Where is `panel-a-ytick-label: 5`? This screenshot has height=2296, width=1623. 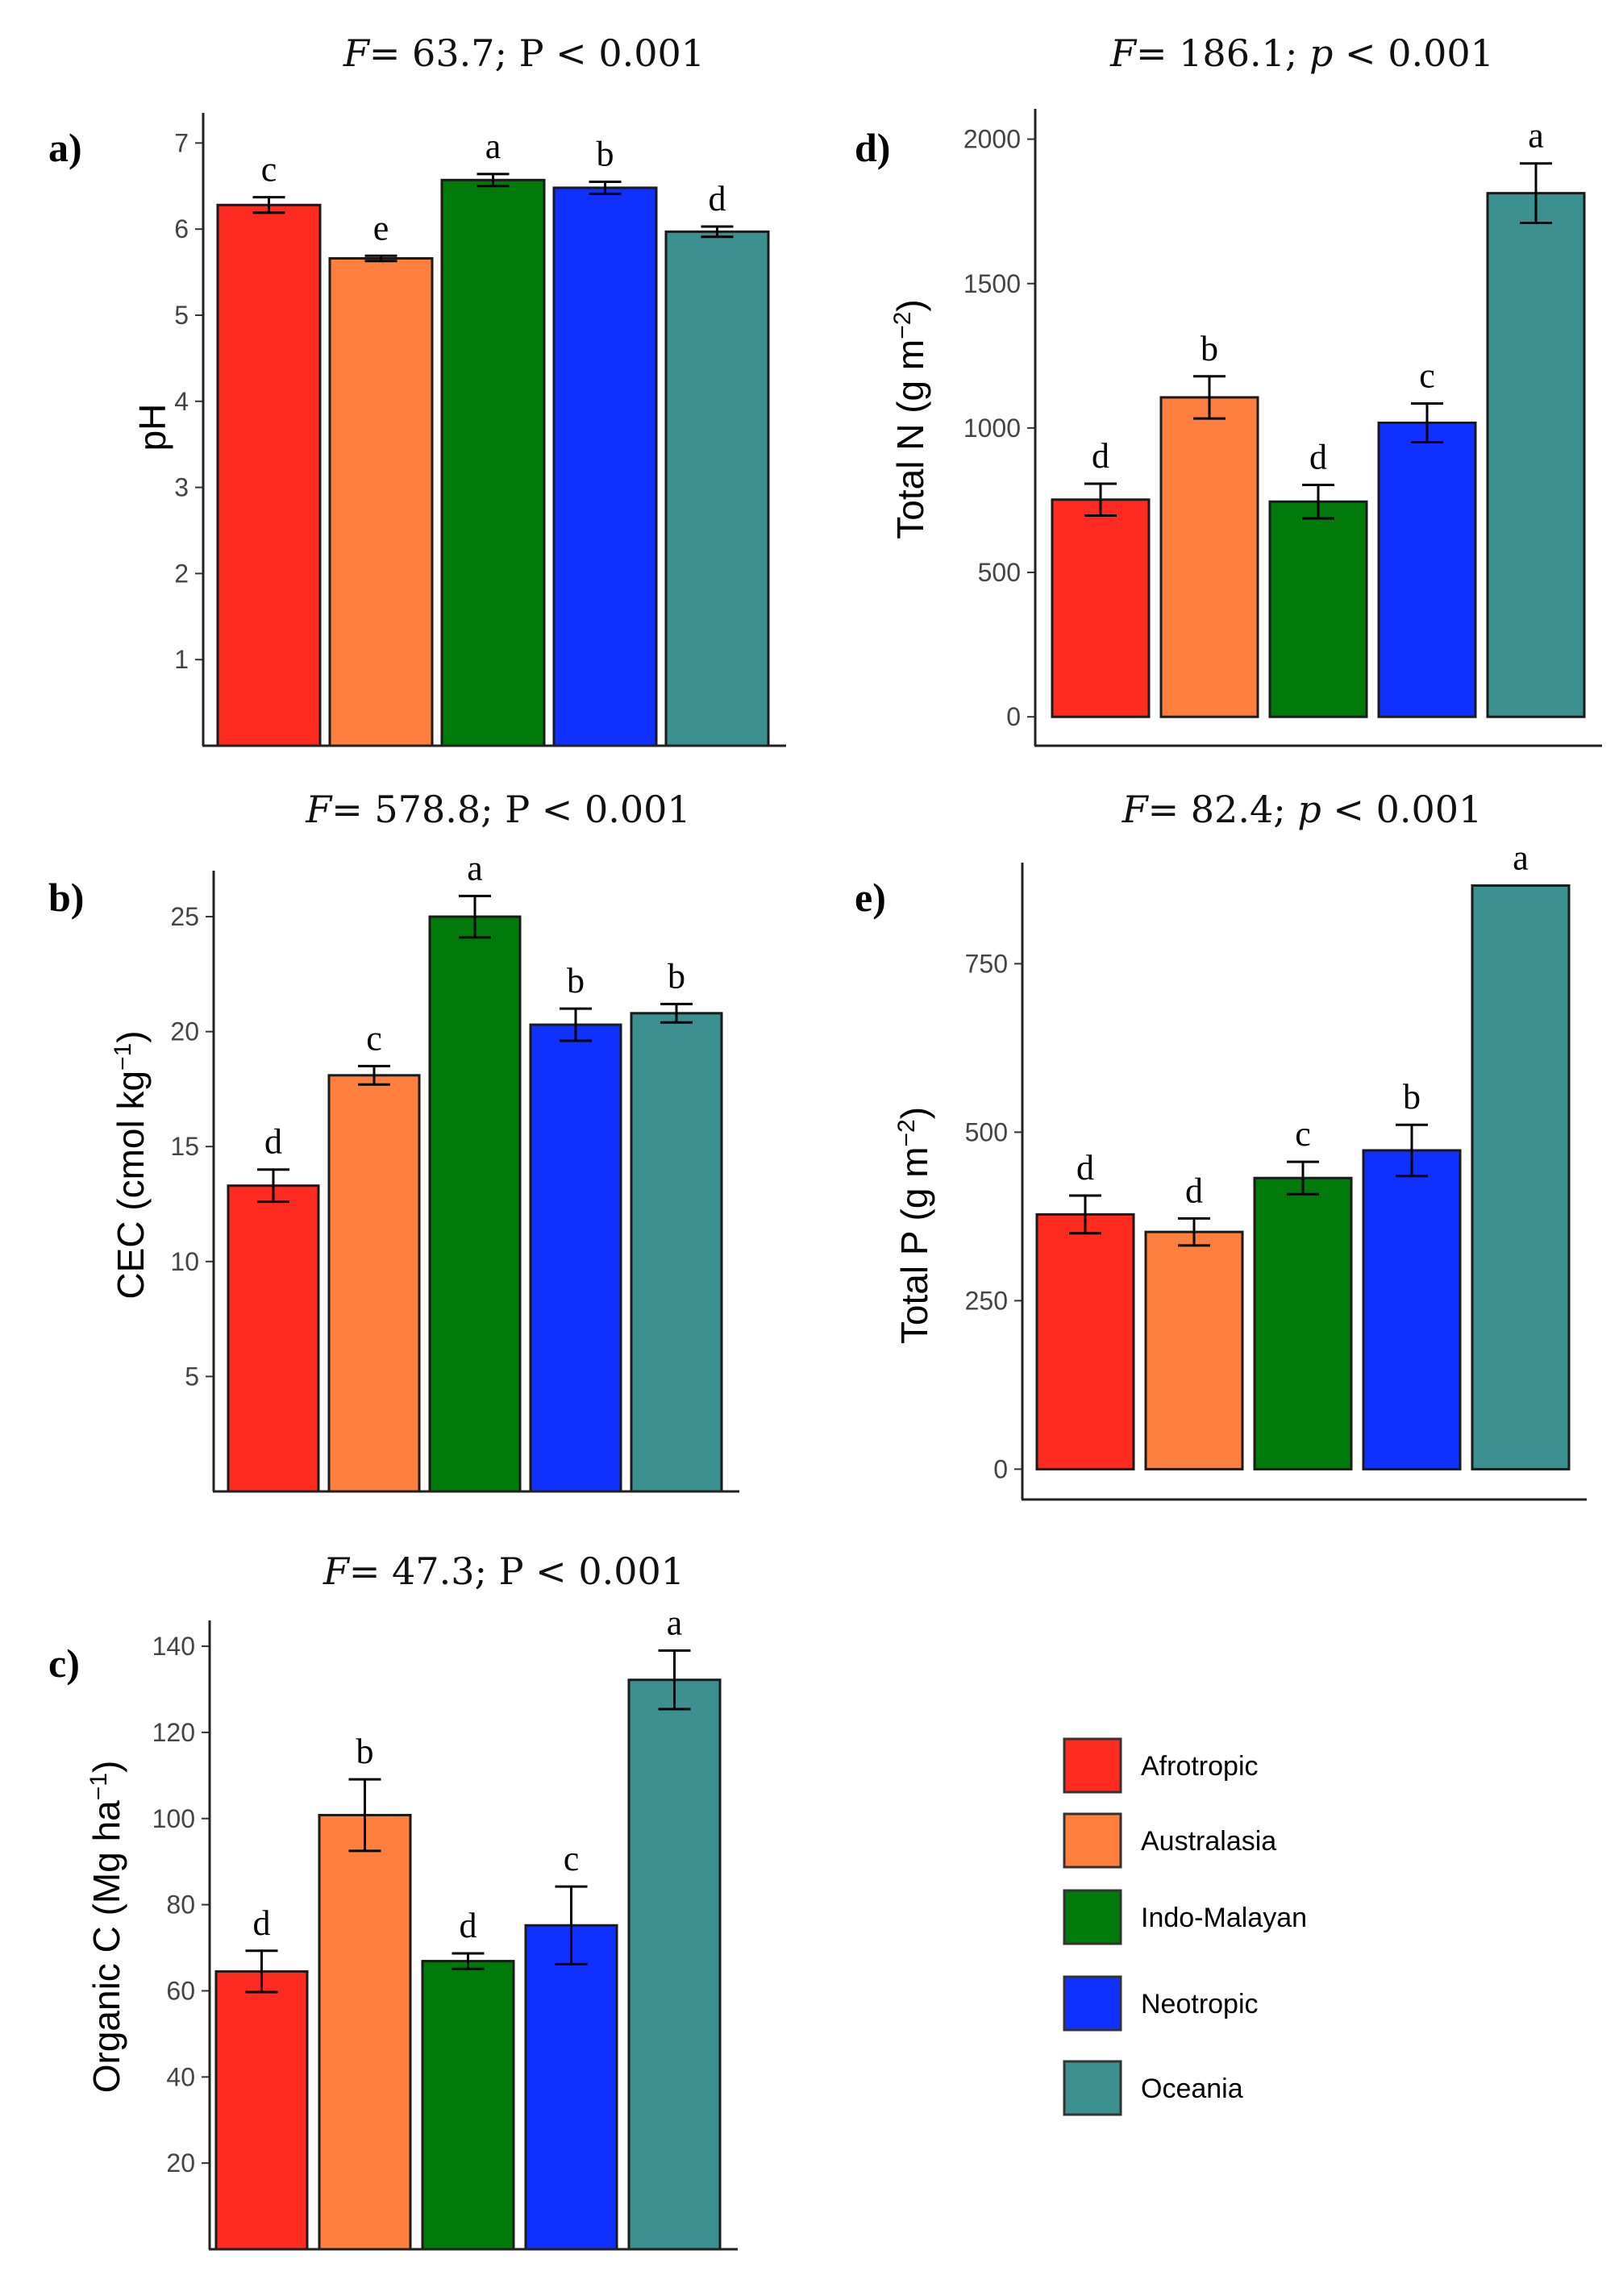 panel-a-ytick-label: 5 is located at coordinates (181, 315).